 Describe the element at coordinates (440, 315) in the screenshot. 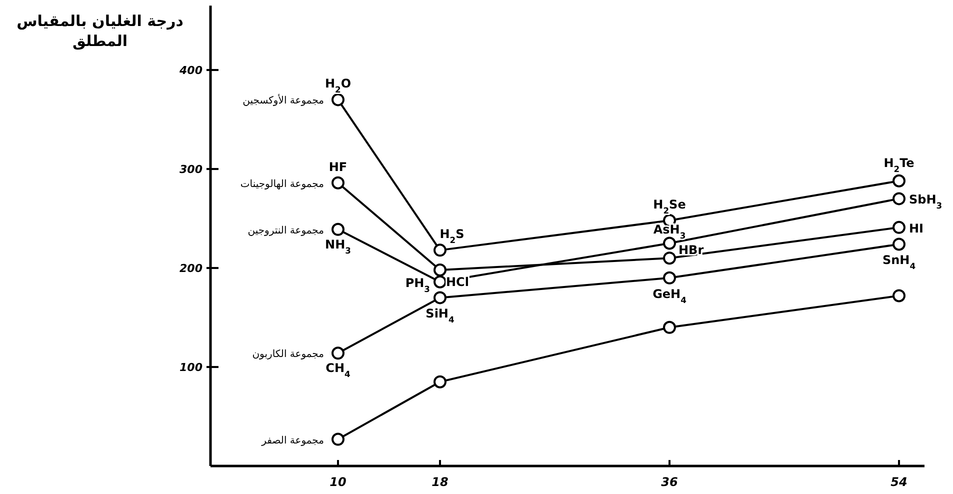

I see `annotation: SiH$_{4}$` at that location.